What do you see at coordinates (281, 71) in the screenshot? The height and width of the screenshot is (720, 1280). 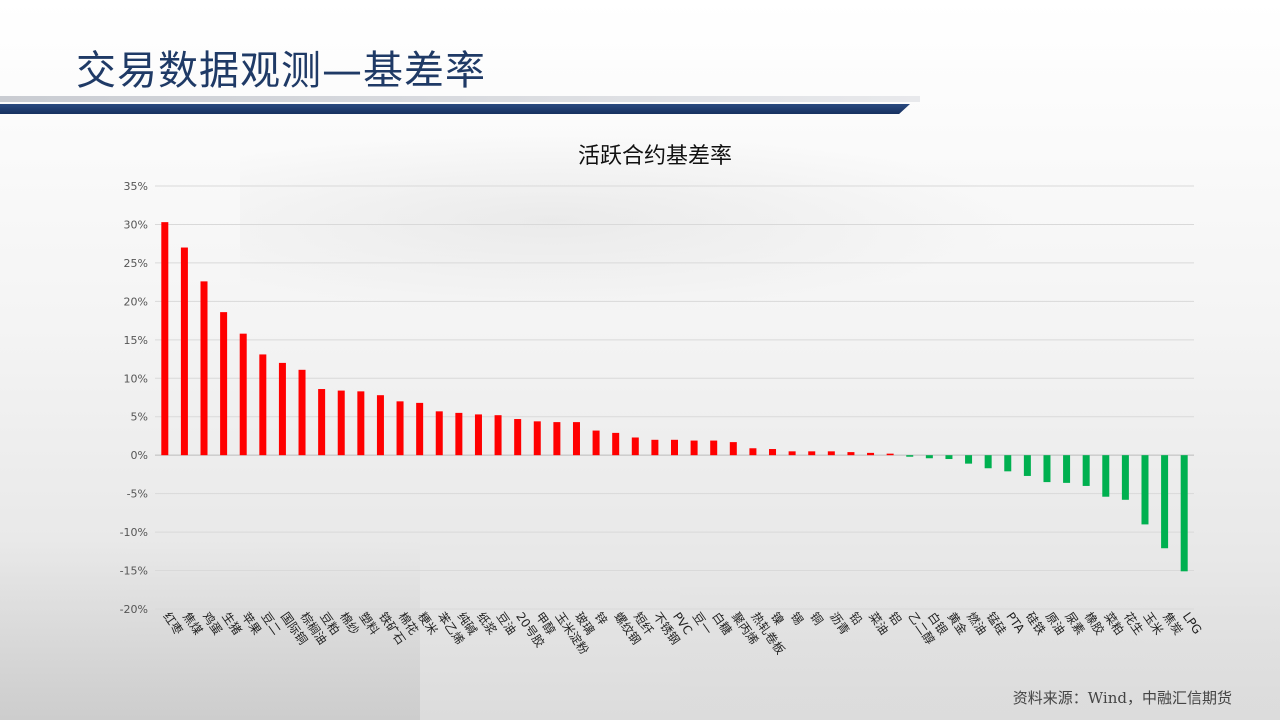 I see `page-title: 交易数据观测—基差率` at bounding box center [281, 71].